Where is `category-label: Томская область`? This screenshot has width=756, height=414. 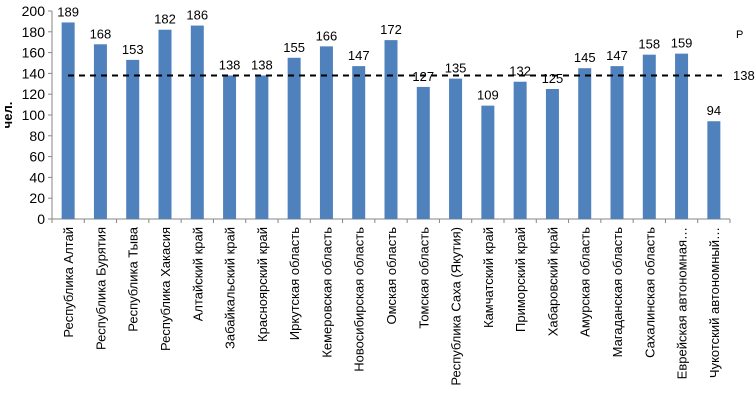
category-label: Томская область is located at coordinates (423, 278).